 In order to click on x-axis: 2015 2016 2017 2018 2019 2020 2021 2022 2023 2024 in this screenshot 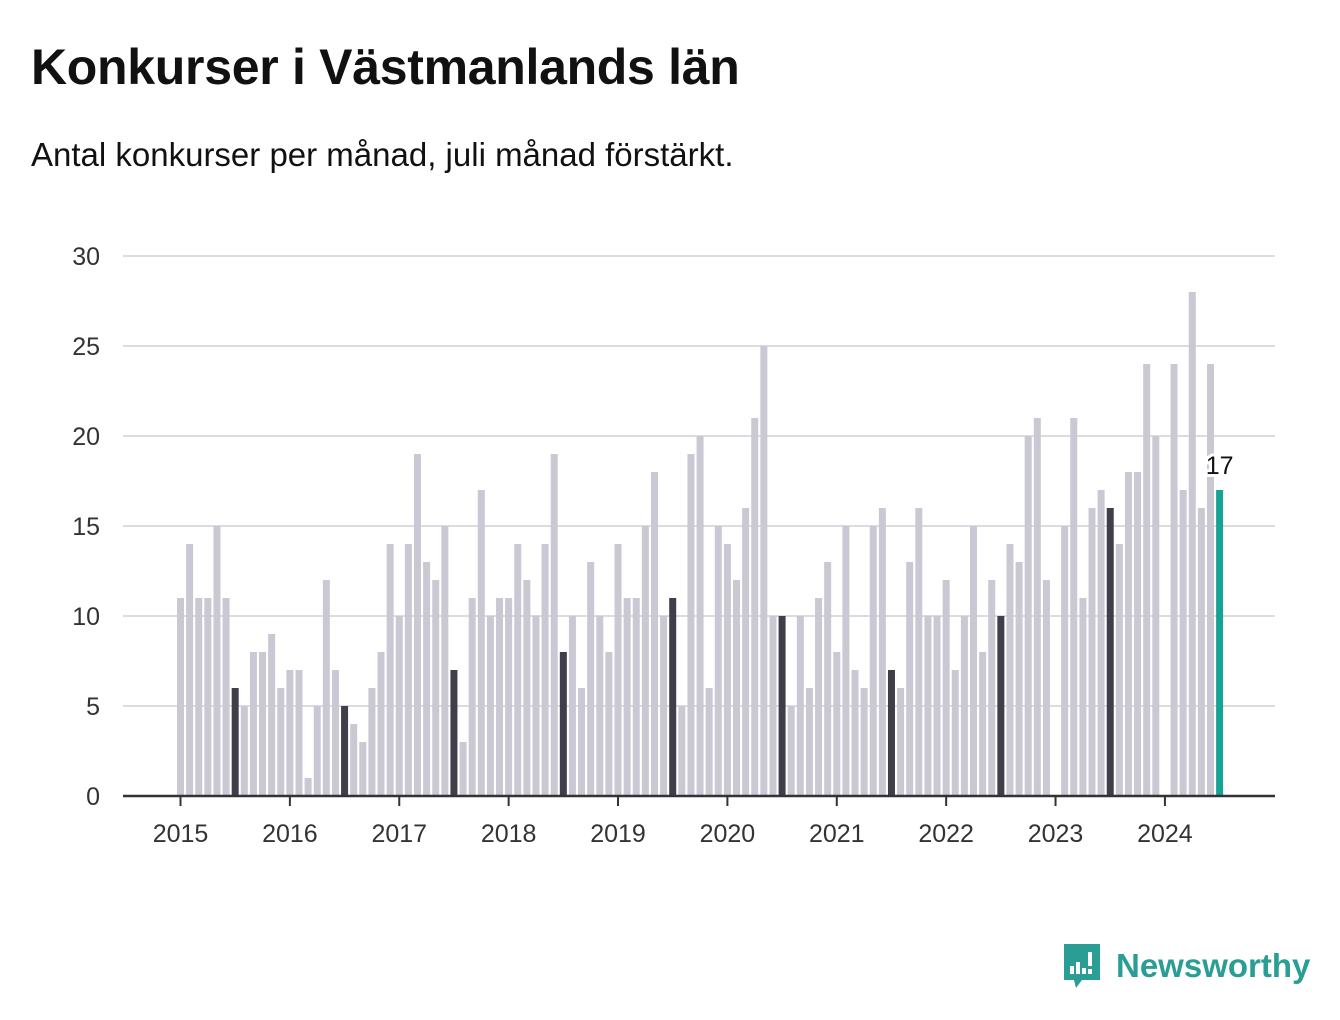, I will do `click(699, 821)`.